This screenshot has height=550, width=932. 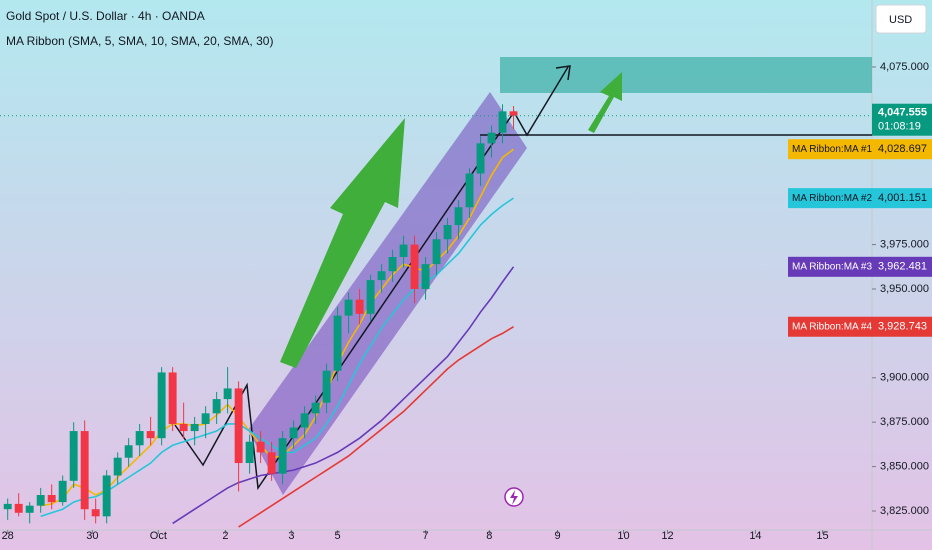 What do you see at coordinates (514, 497) in the screenshot?
I see `event-icon-bolt` at bounding box center [514, 497].